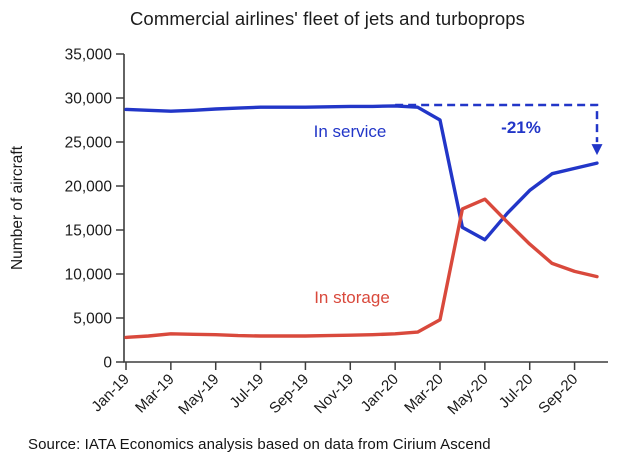 Image resolution: width=625 pixels, height=471 pixels. I want to click on annotation-decline-pct-label: -21%, so click(521, 127).